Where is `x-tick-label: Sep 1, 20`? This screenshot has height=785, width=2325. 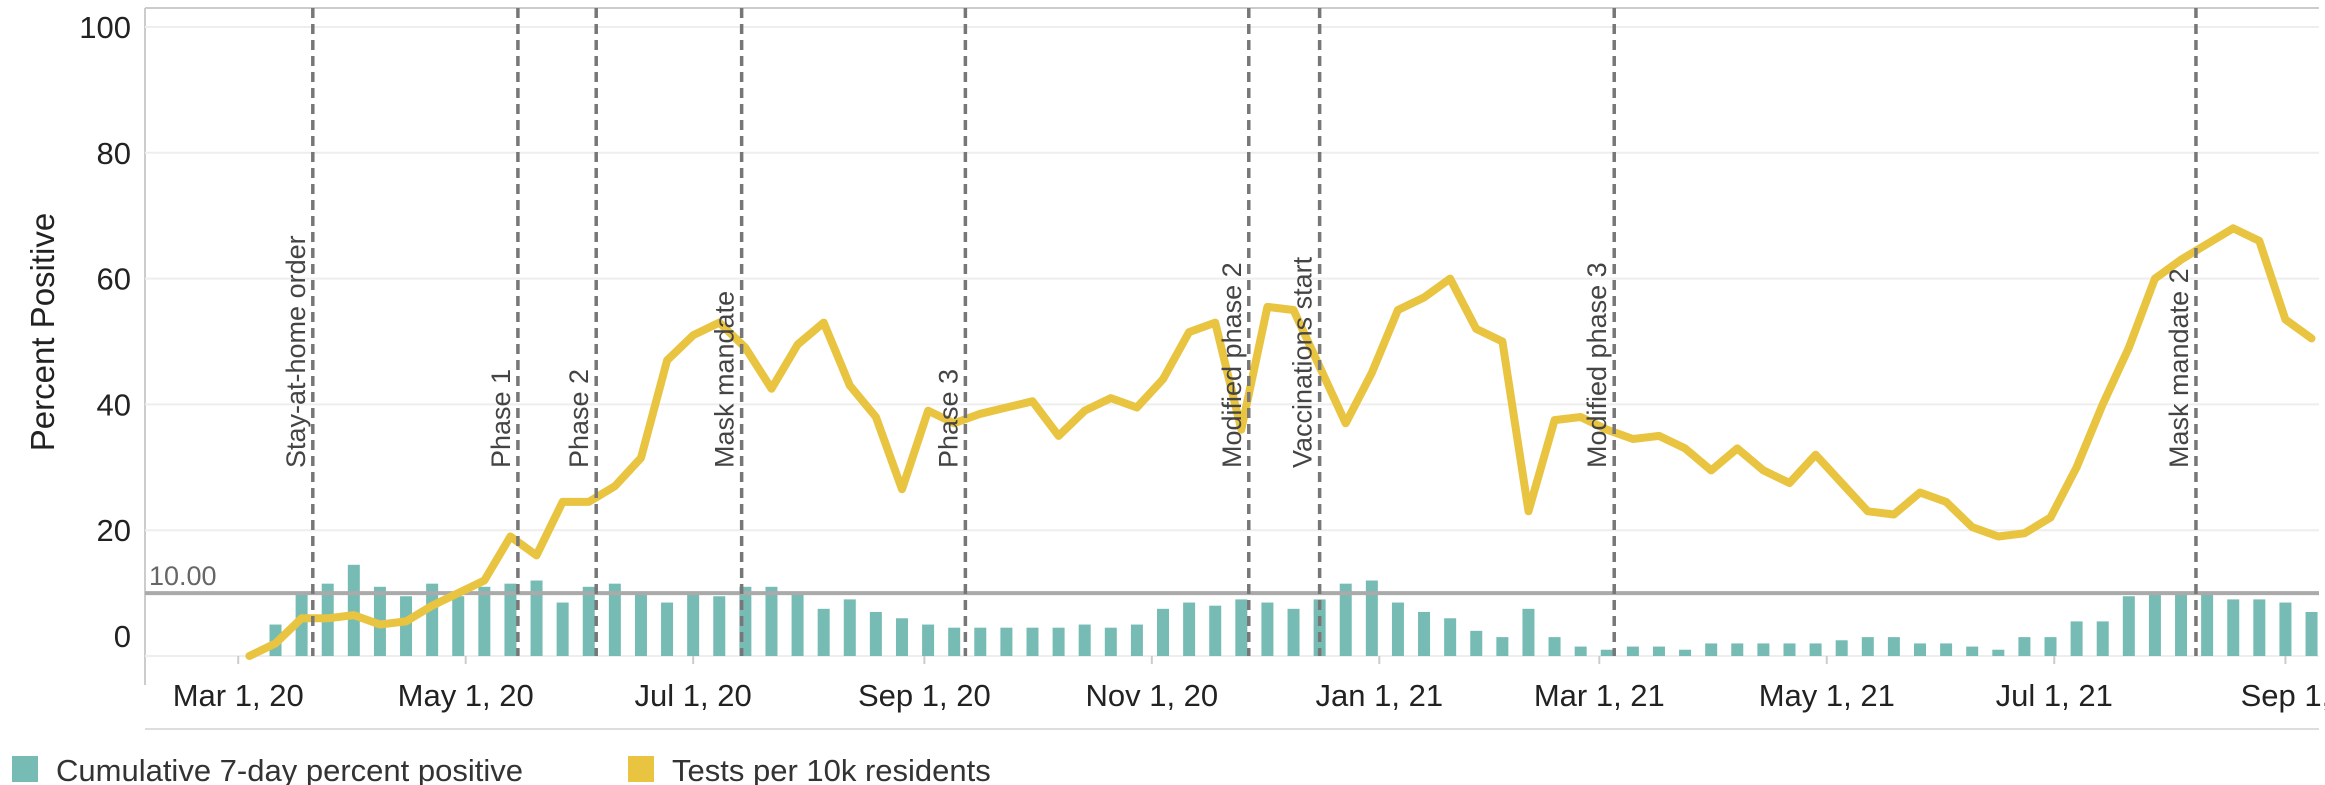 x-tick-label: Sep 1, 20 is located at coordinates (924, 695).